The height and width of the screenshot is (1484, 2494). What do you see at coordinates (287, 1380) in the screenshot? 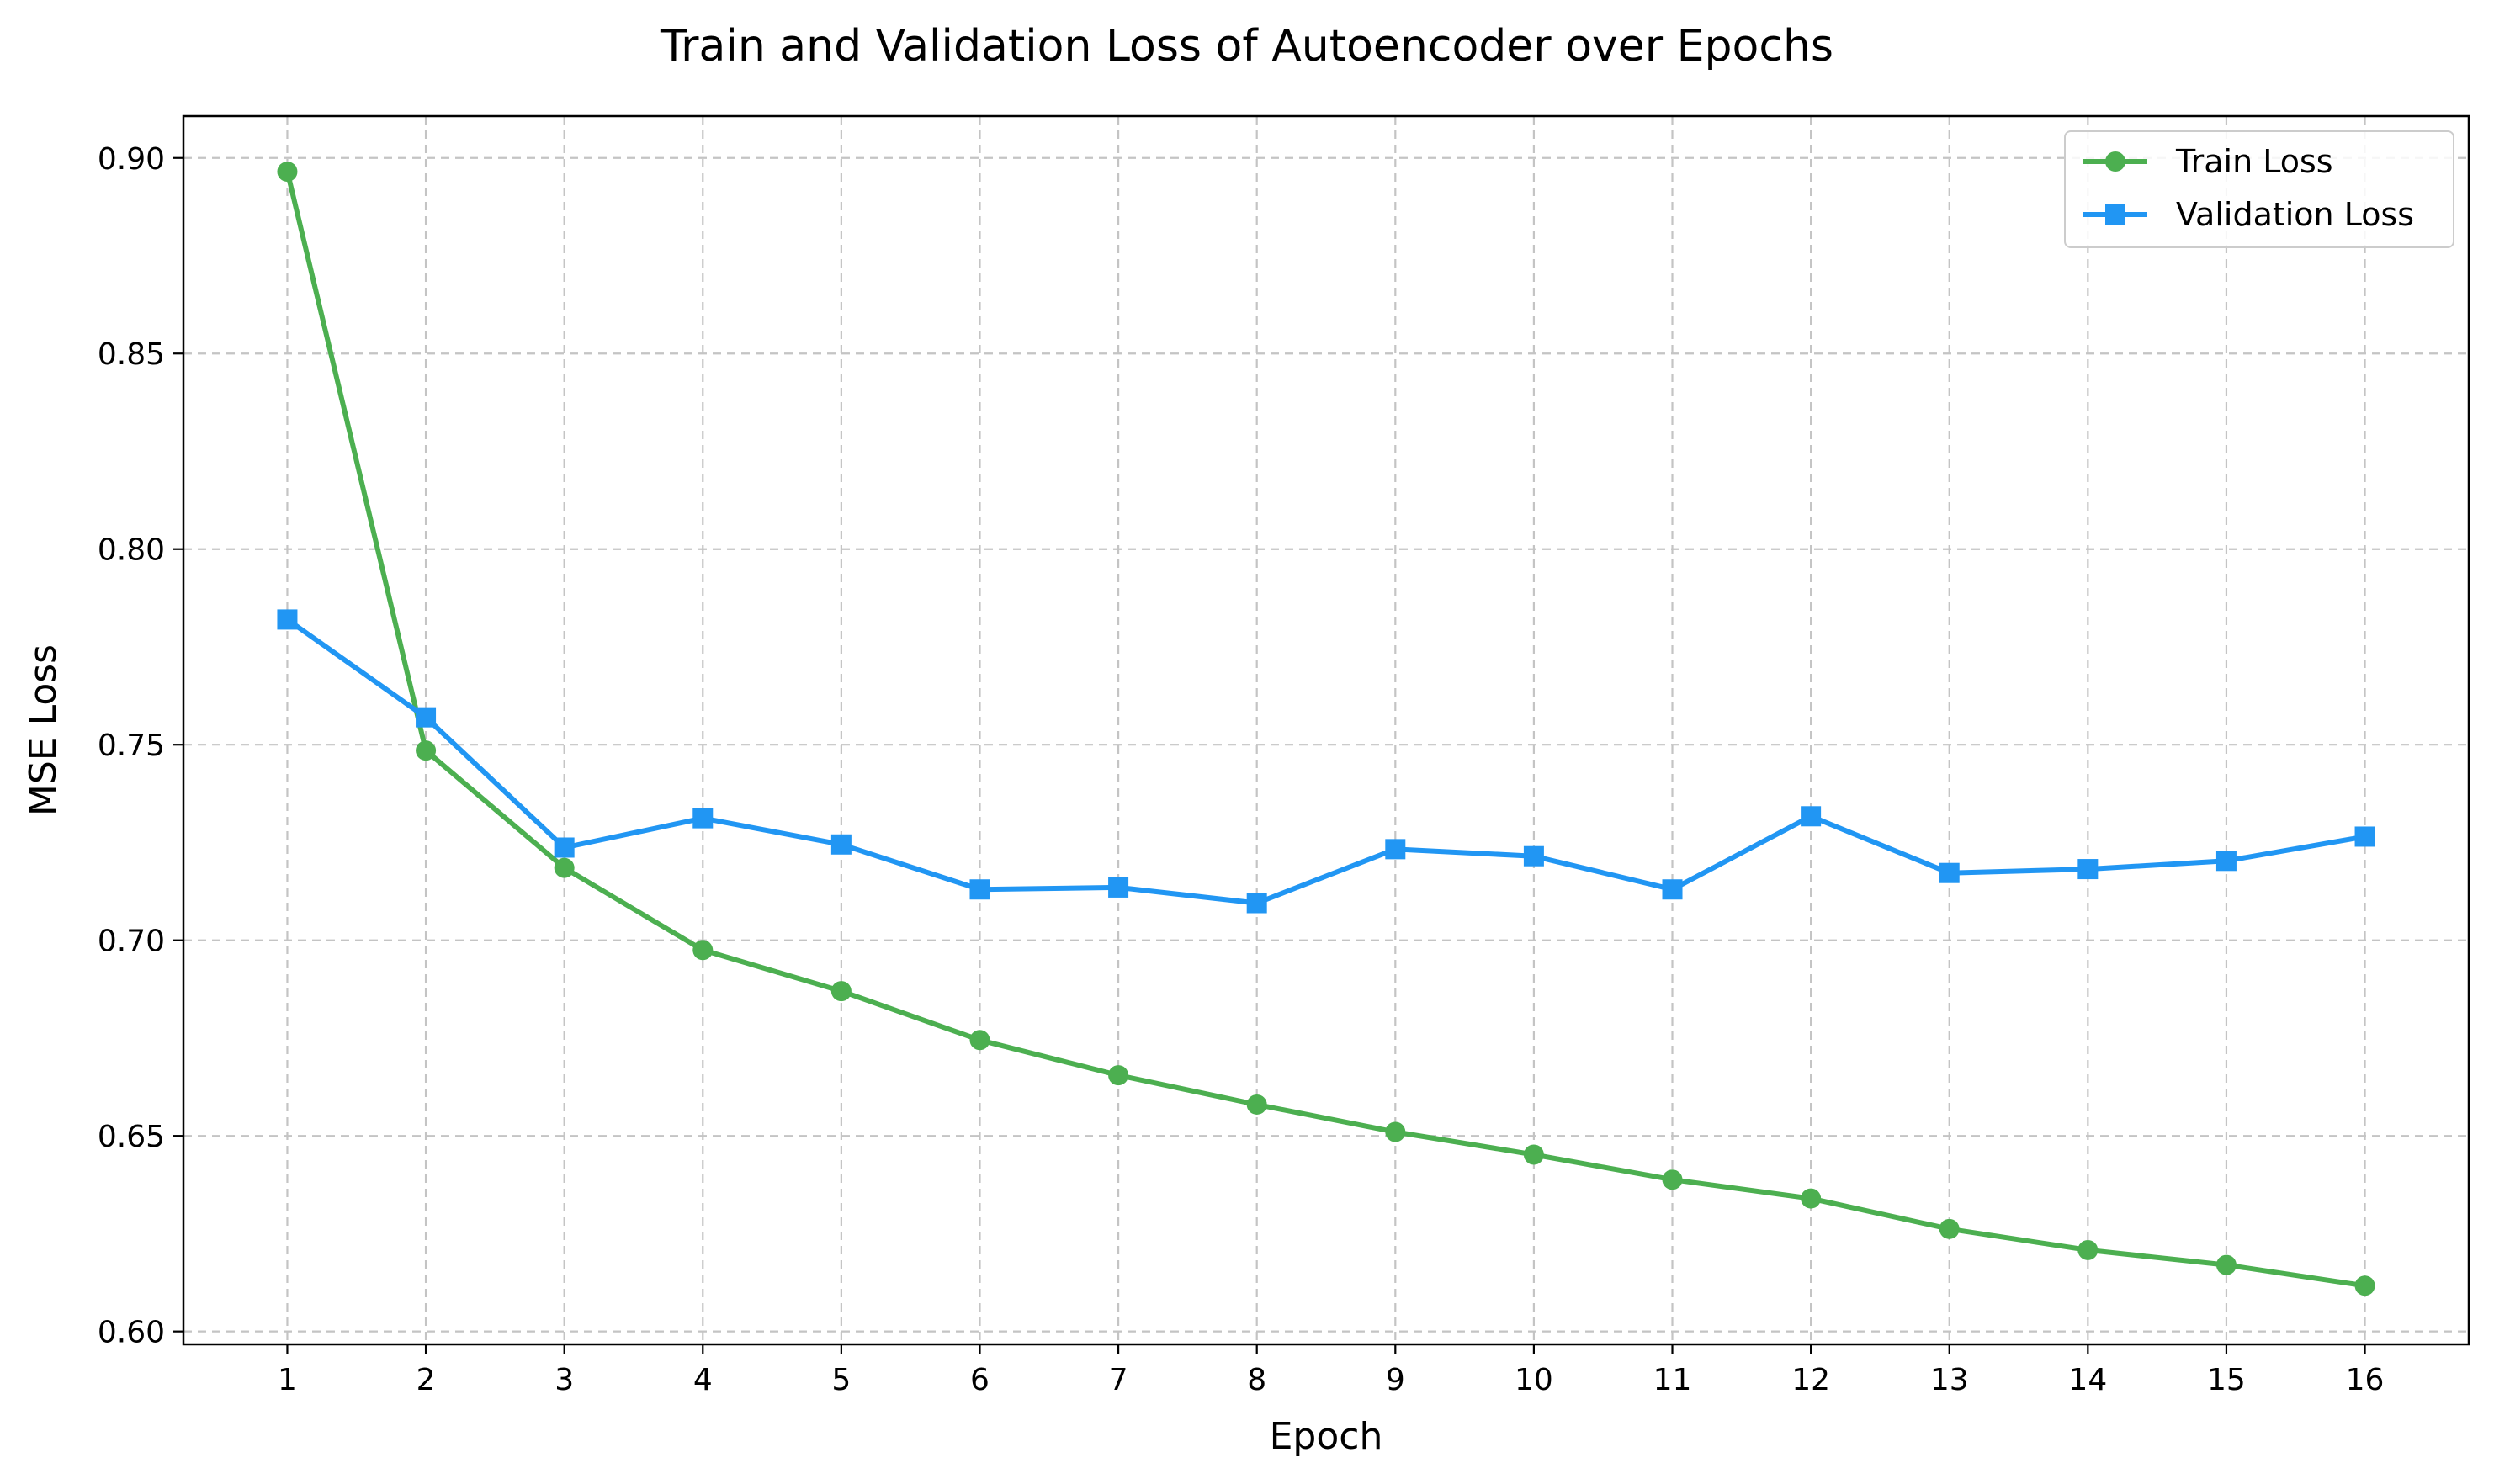
I see `x-tick-label: 1` at bounding box center [287, 1380].